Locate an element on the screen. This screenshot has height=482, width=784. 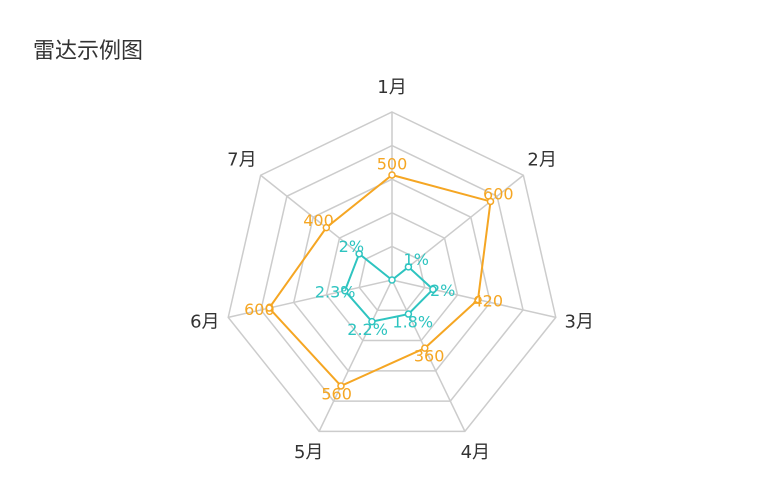
category-label: 3月 is located at coordinates (578, 322).